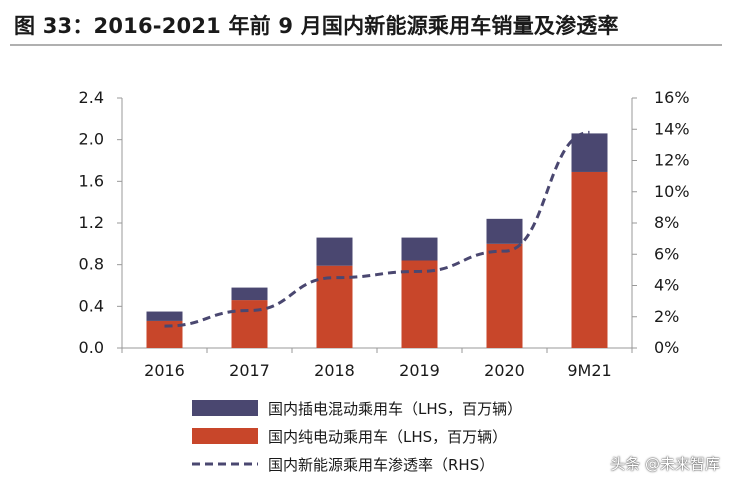 This screenshot has width=732, height=486. What do you see at coordinates (91, 305) in the screenshot?
I see `left-tick-label: 0.4` at bounding box center [91, 305].